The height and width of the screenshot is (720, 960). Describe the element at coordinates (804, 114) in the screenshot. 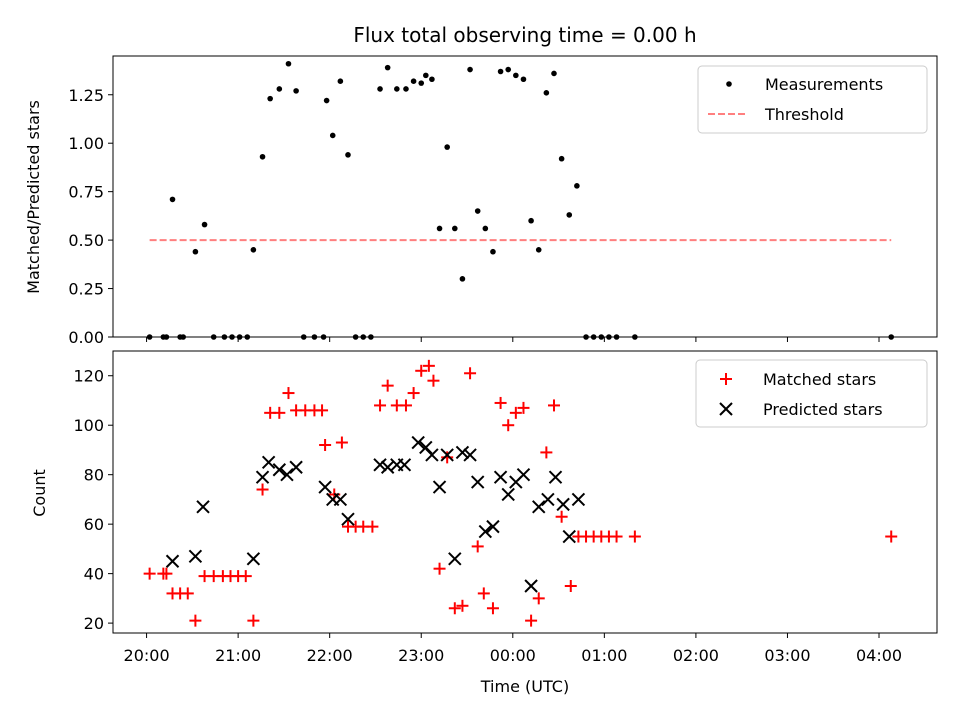

I see `legend-threshold-label: Threshold` at that location.